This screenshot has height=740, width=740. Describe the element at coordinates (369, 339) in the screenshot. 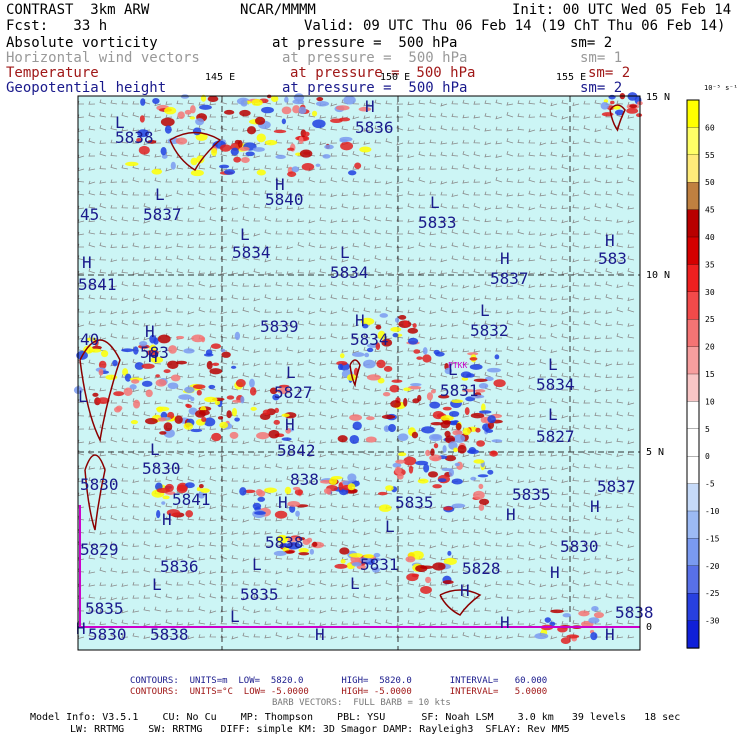

I see `height-value: 5834` at that location.